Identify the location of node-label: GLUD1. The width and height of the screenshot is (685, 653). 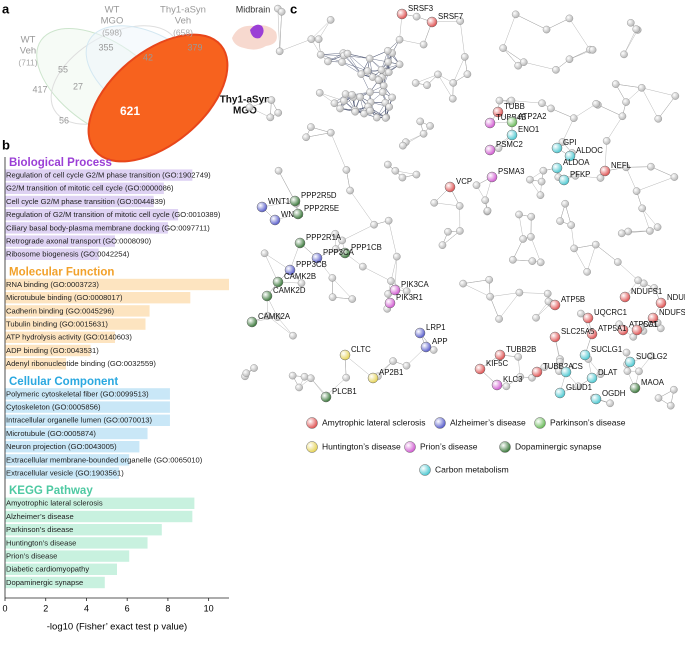
(579, 387).